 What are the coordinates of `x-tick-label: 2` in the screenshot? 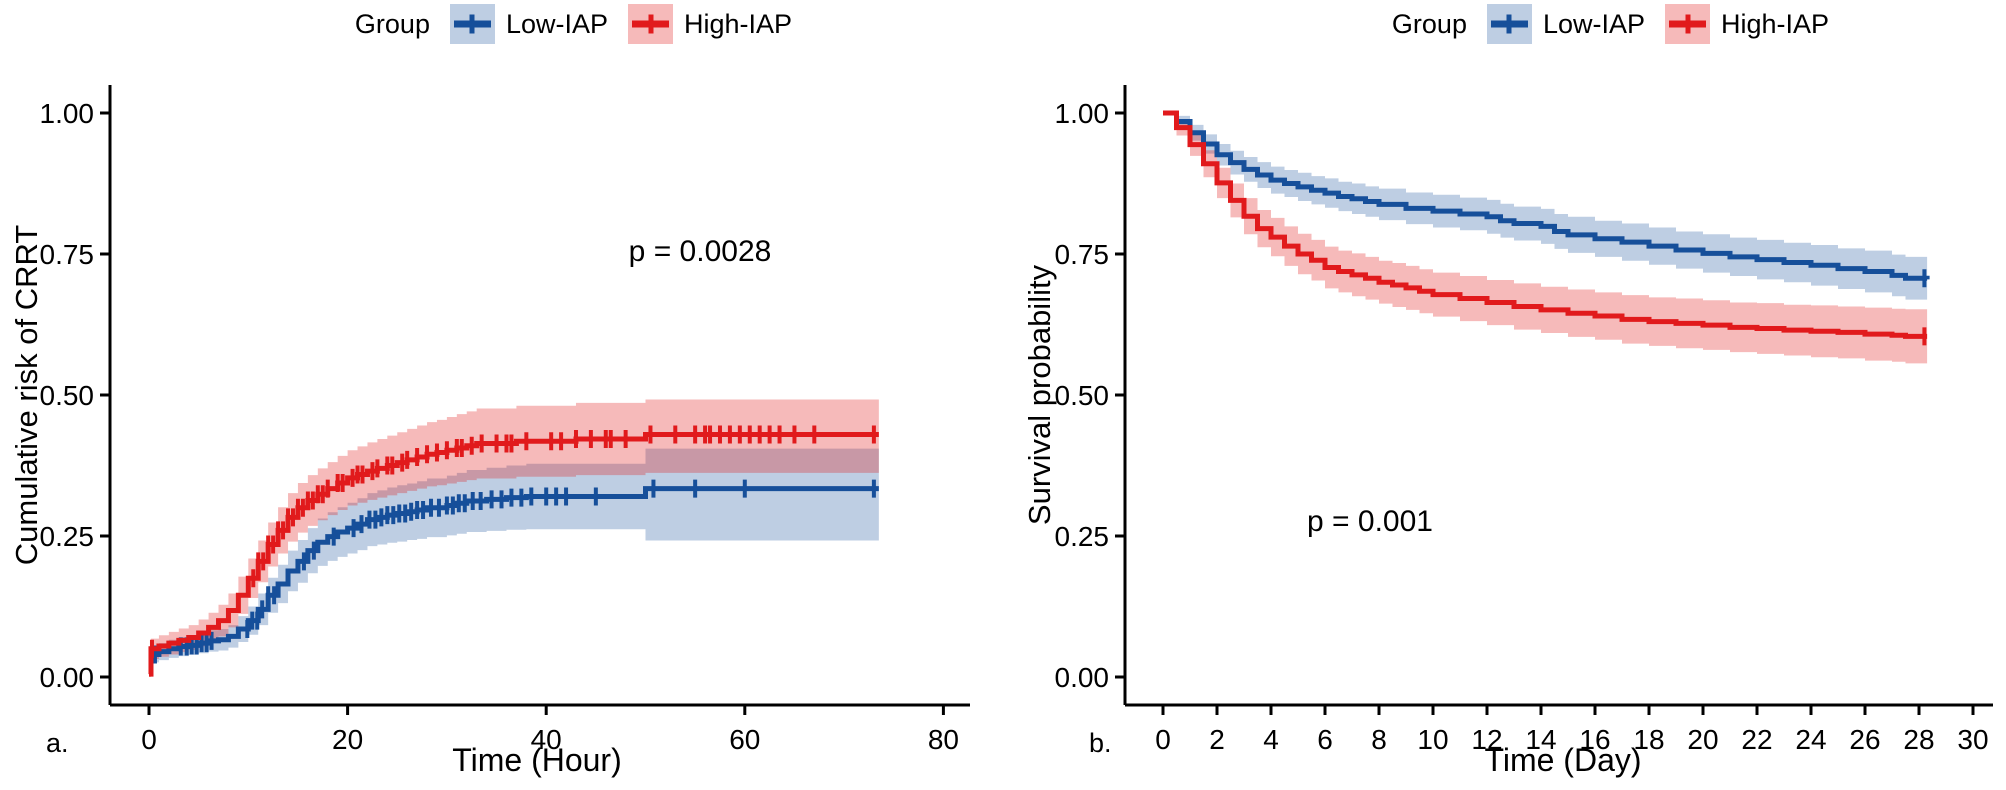 It's located at (1217, 739).